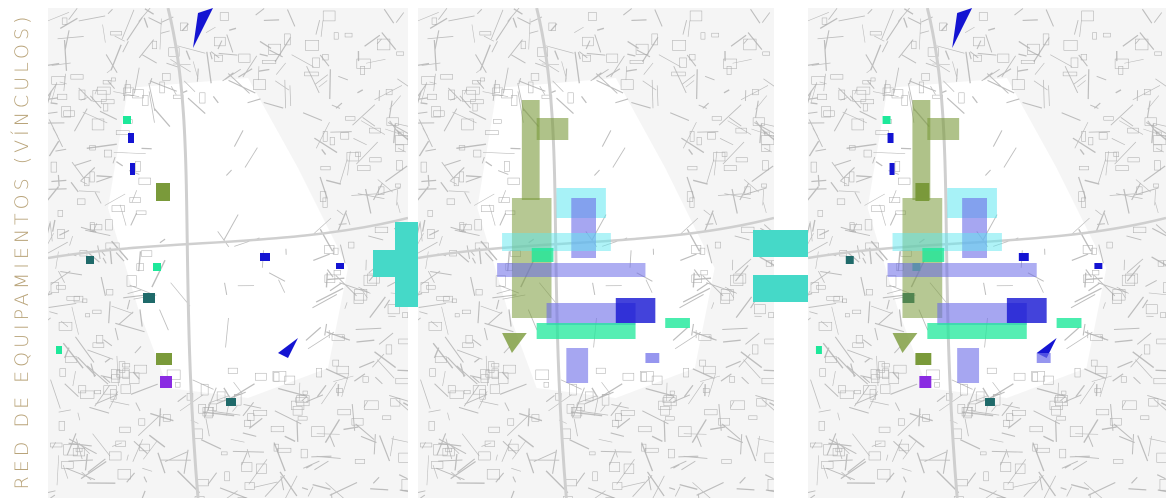 The image size is (1167, 502). Describe the element at coordinates (984, 241) in the screenshot. I see `equipment-blocks-proposed` at that location.